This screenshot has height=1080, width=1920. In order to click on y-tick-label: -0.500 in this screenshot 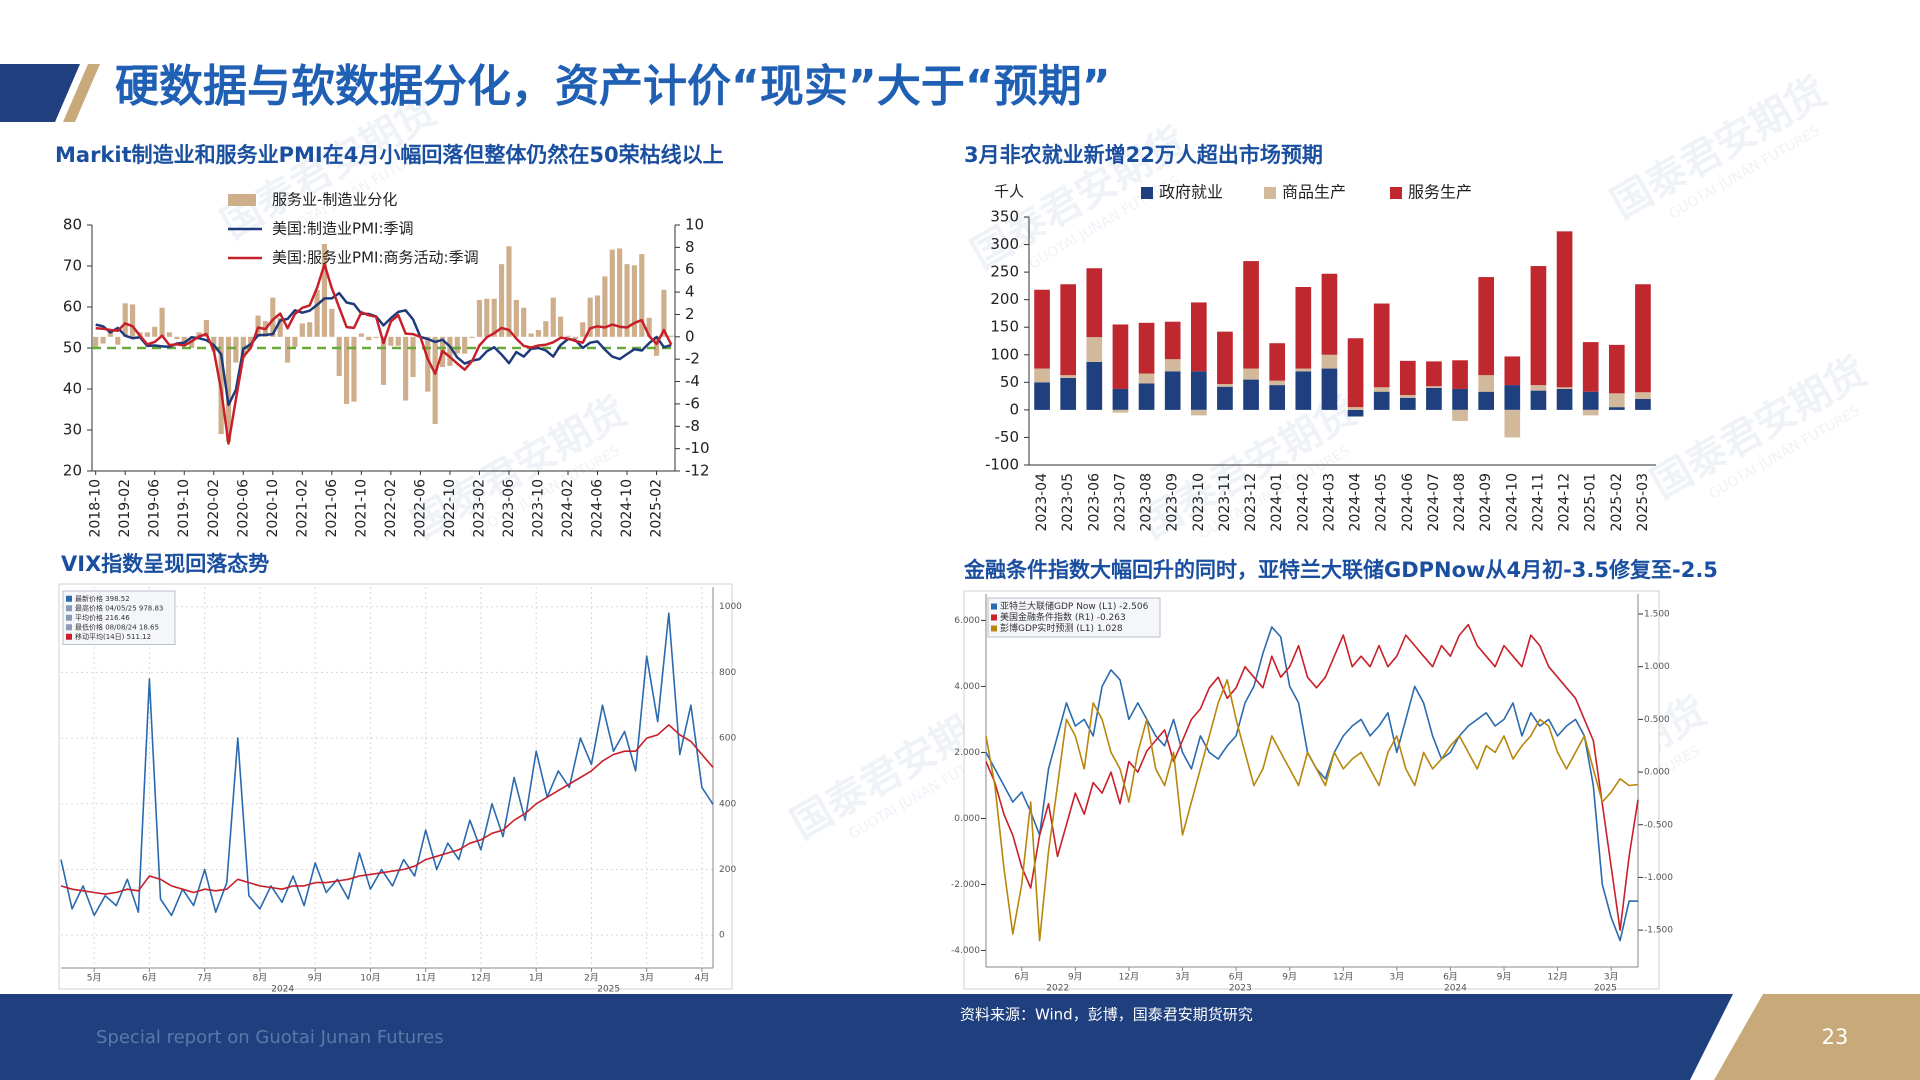, I will do `click(1658, 825)`.